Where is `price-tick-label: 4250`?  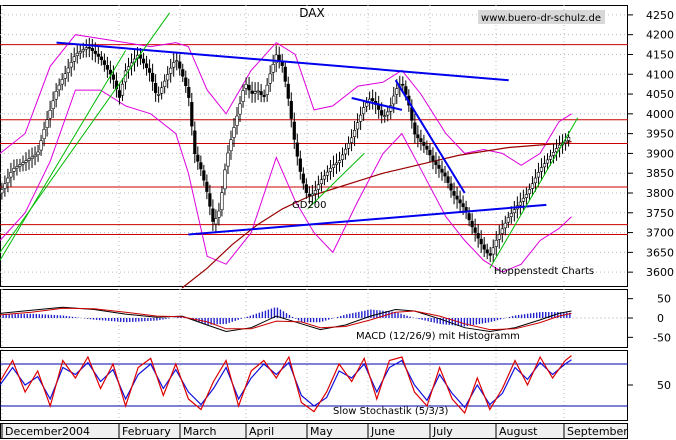 price-tick-label: 4250 is located at coordinates (660, 15).